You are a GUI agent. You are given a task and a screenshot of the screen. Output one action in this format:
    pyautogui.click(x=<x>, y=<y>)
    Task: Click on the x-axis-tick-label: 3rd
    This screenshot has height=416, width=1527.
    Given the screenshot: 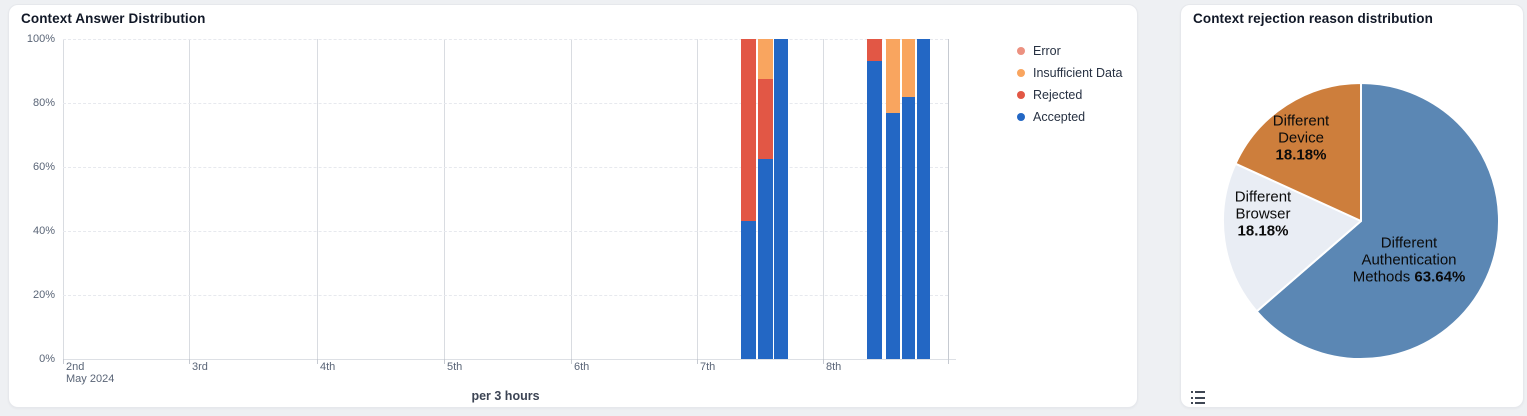 What is the action you would take?
    pyautogui.click(x=200, y=367)
    